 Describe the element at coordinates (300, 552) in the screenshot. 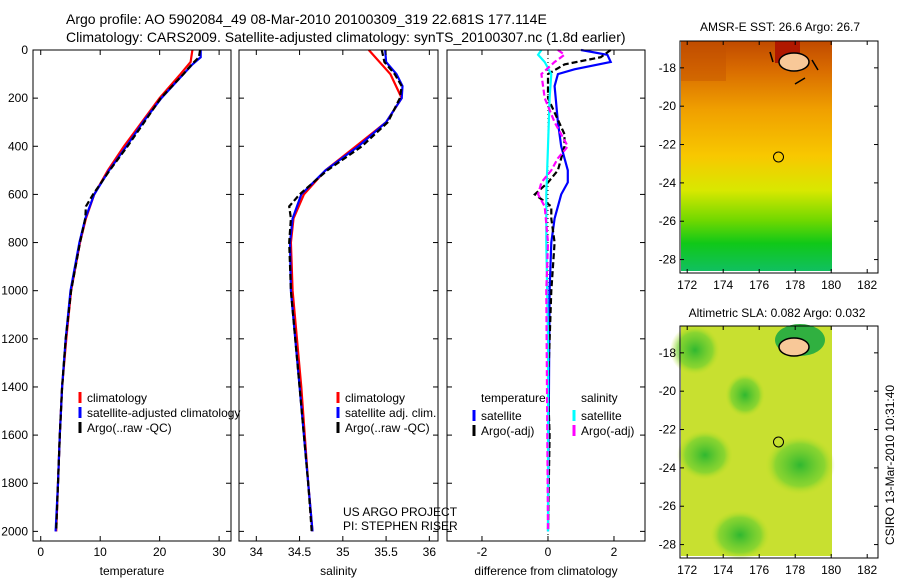

I see `x-tick-label: 34.5` at that location.